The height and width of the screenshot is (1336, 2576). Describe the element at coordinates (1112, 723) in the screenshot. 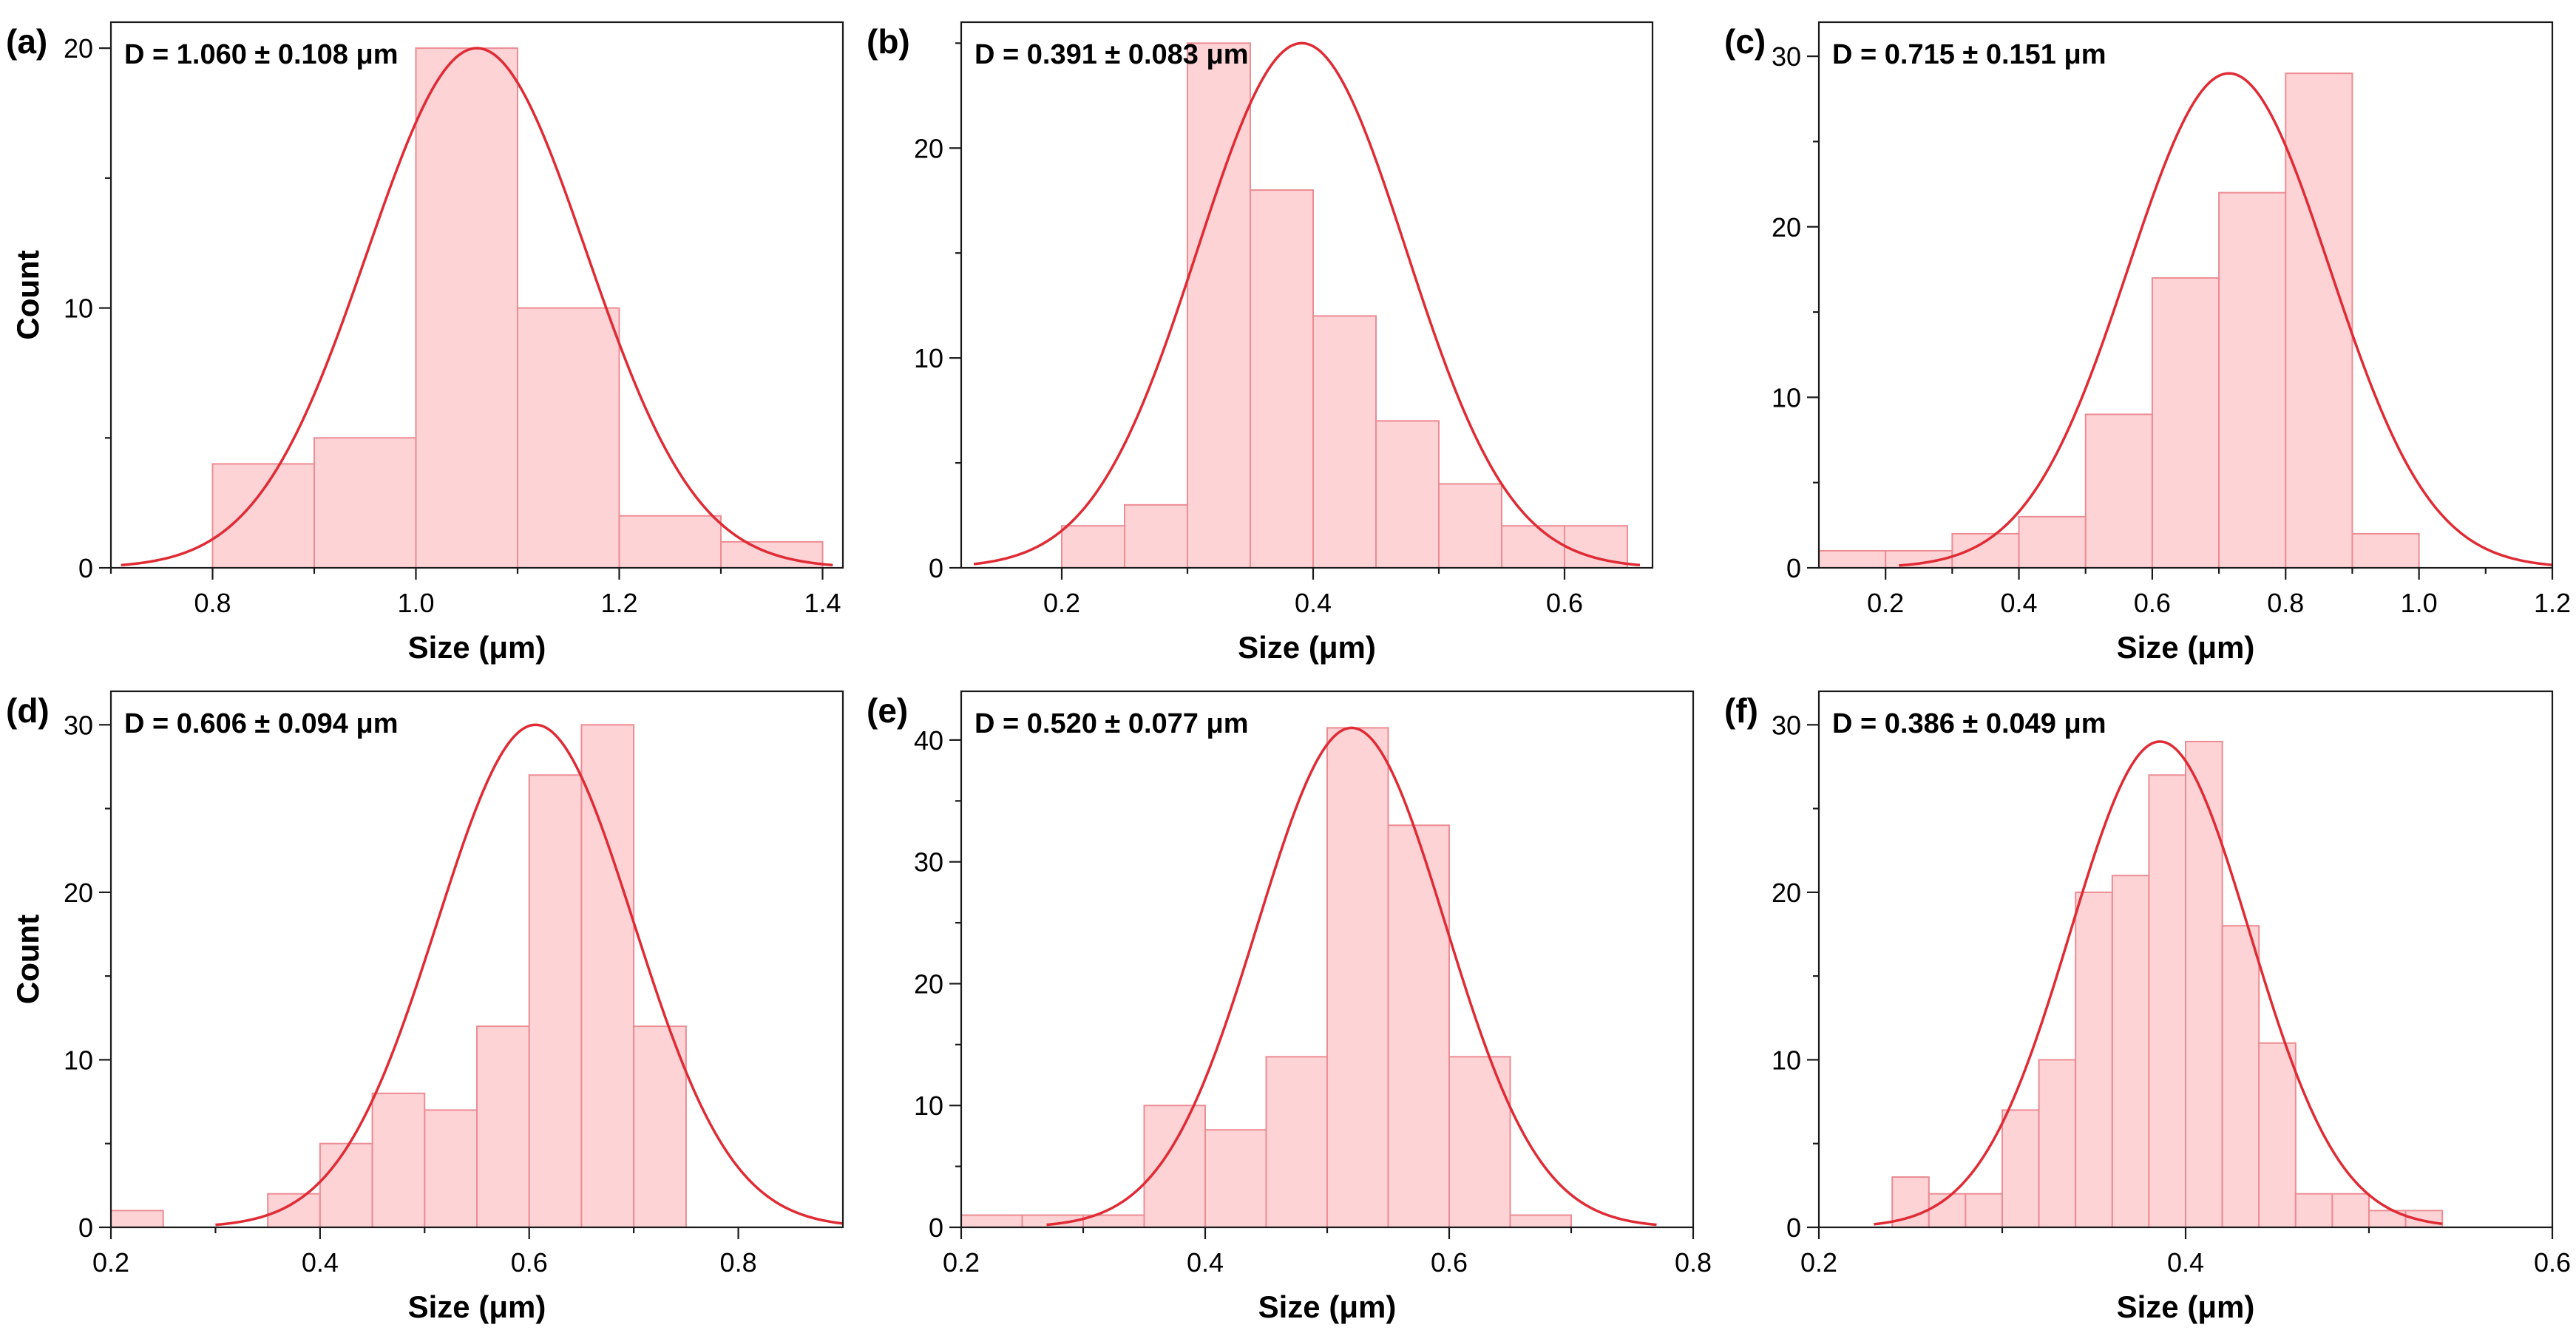

I see `diameter-annotation: D = 0.520 ± 0.077 μm` at that location.